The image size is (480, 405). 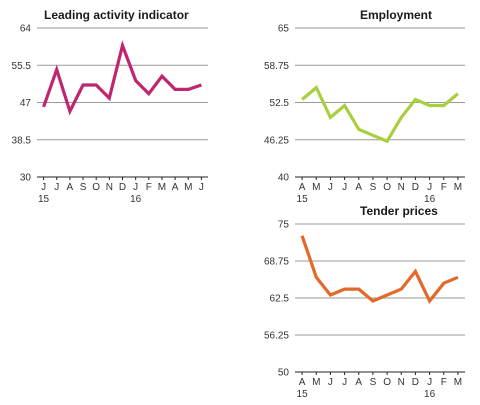 I want to click on y-tick-label: 55.5, so click(x=22, y=66).